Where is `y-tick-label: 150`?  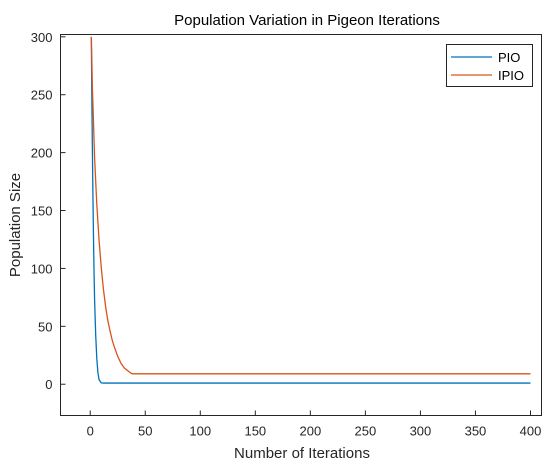
y-tick-label: 150 is located at coordinates (42, 211).